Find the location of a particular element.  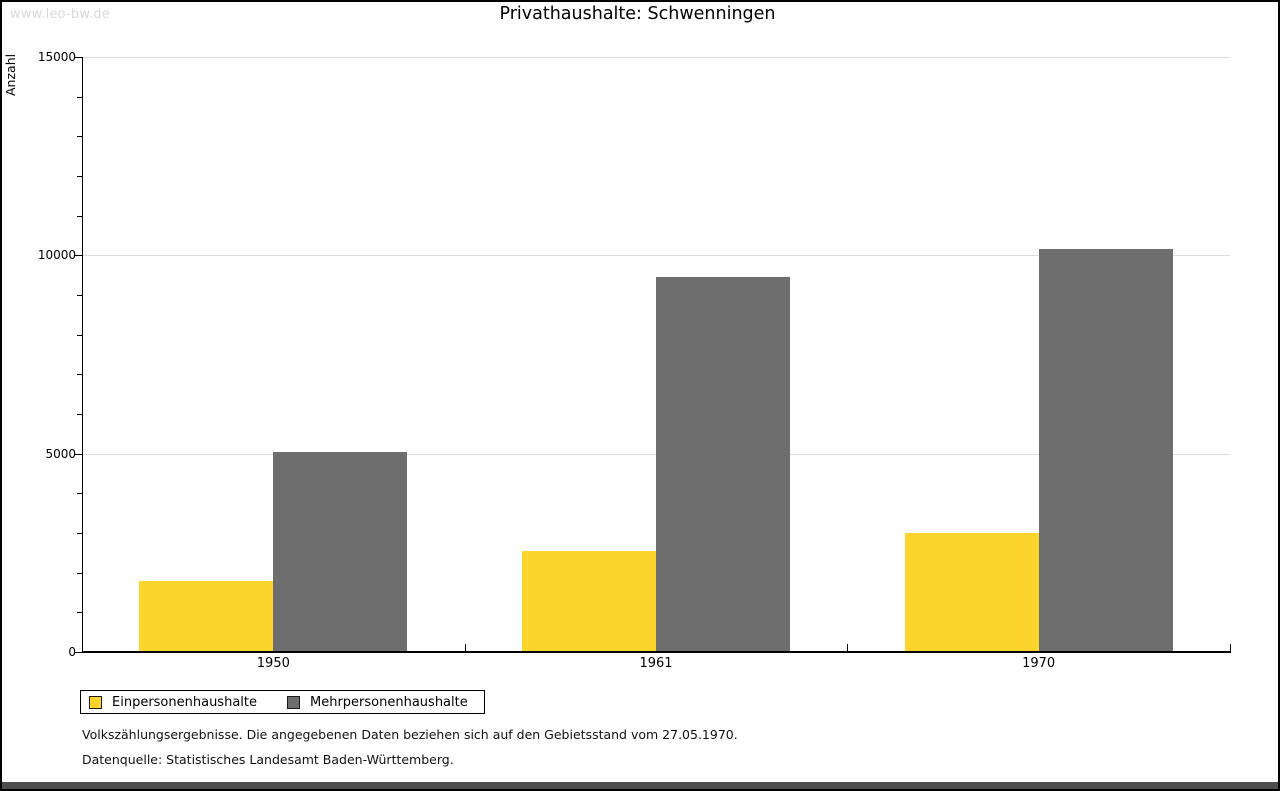

legend-label-einpersonenhaushalte: Einpersonenhaushalte is located at coordinates (184, 702).